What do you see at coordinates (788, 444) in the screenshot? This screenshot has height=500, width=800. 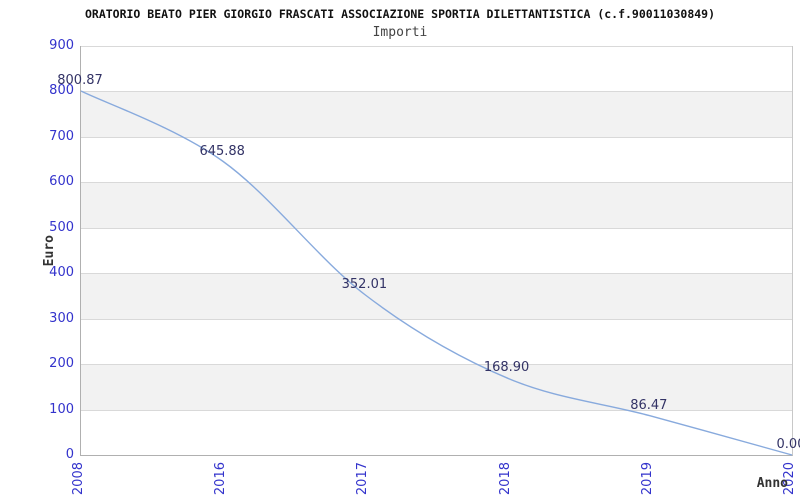 I see `data-label: 0.00` at bounding box center [788, 444].